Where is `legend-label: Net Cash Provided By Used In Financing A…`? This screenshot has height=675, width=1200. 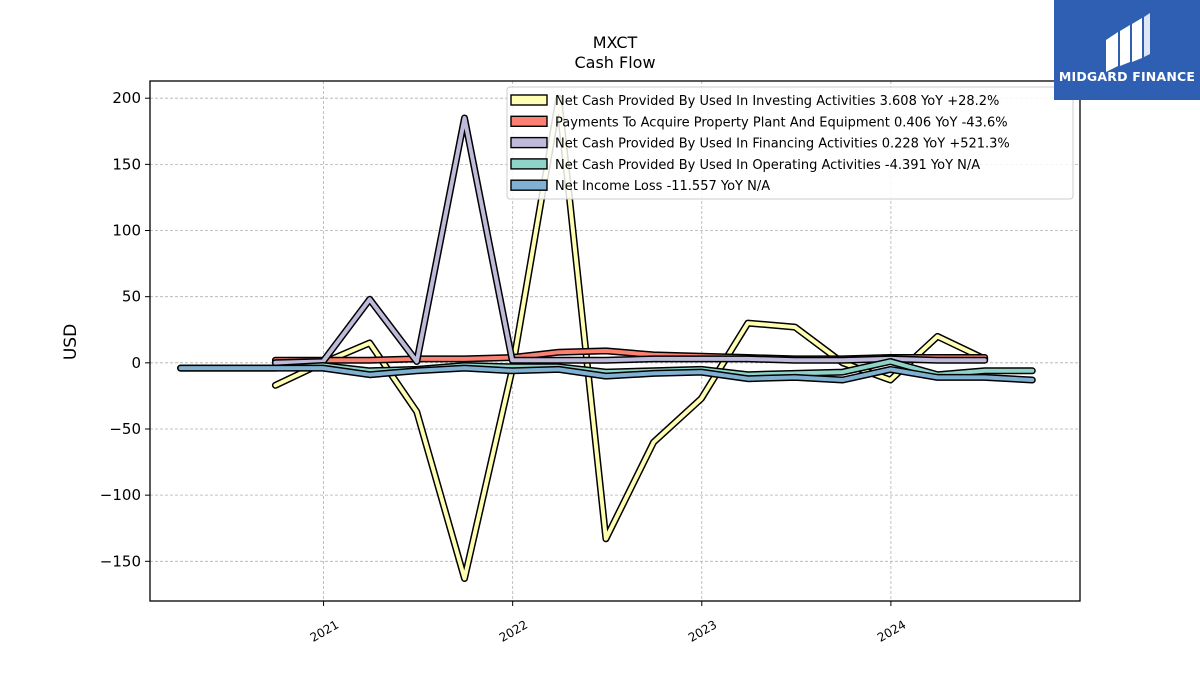
legend-label: Net Cash Provided By Used In Financing A… is located at coordinates (782, 144).